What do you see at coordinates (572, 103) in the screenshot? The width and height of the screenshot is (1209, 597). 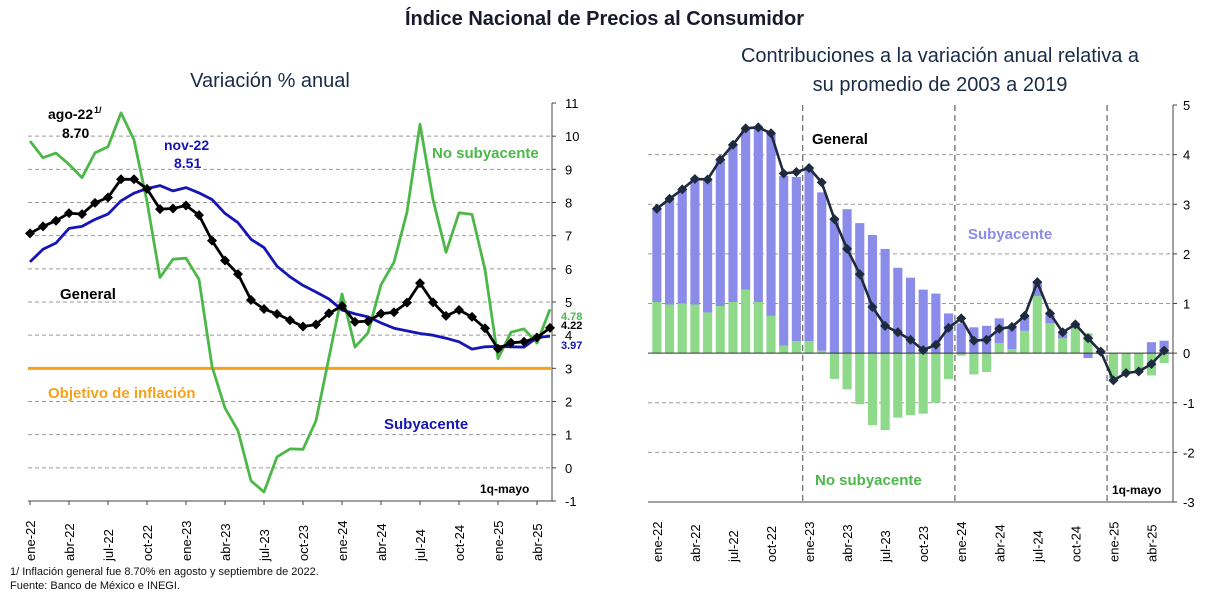 I see `y-tick-label: 11` at bounding box center [572, 103].